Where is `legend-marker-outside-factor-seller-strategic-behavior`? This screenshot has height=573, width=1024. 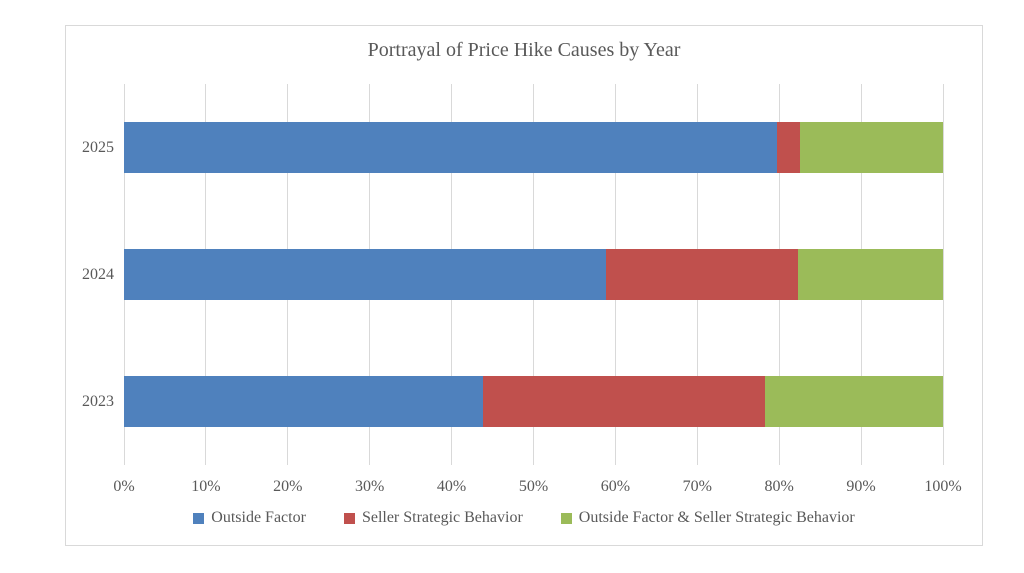 legend-marker-outside-factor-seller-strategic-behavior is located at coordinates (566, 518).